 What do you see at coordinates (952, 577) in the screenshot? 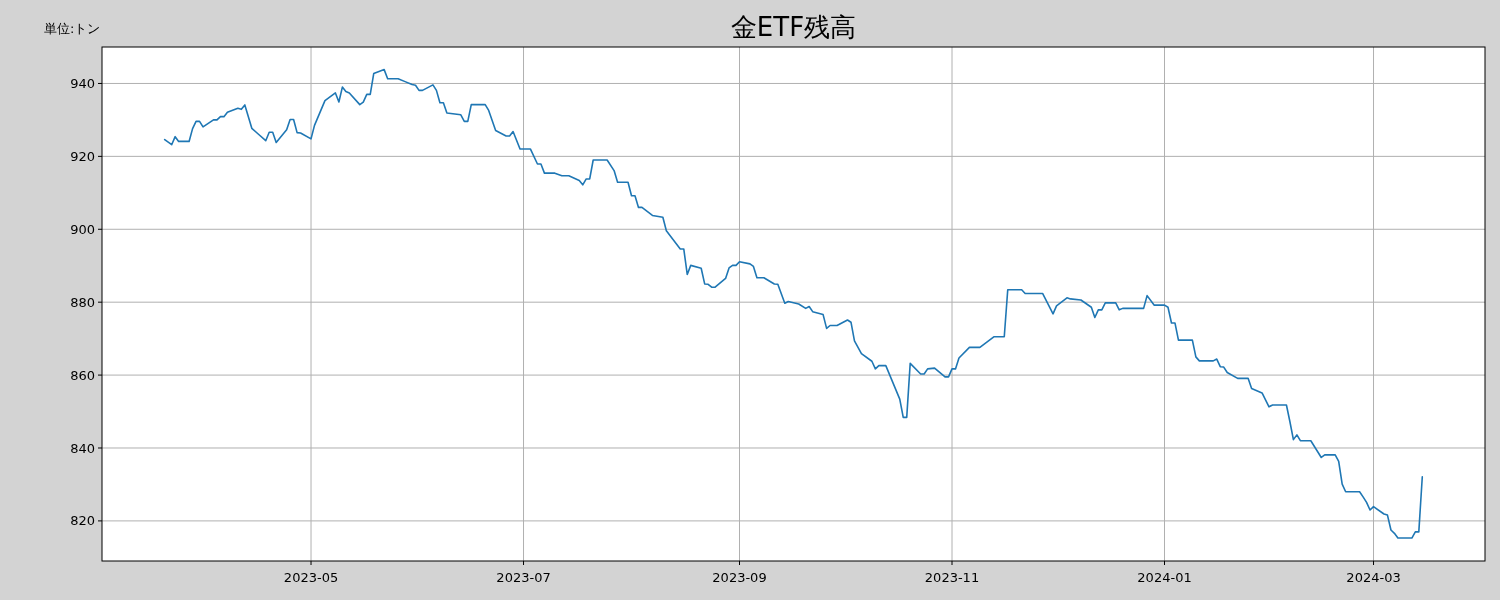
I see `x-tick-label: 2023-11` at bounding box center [952, 577].